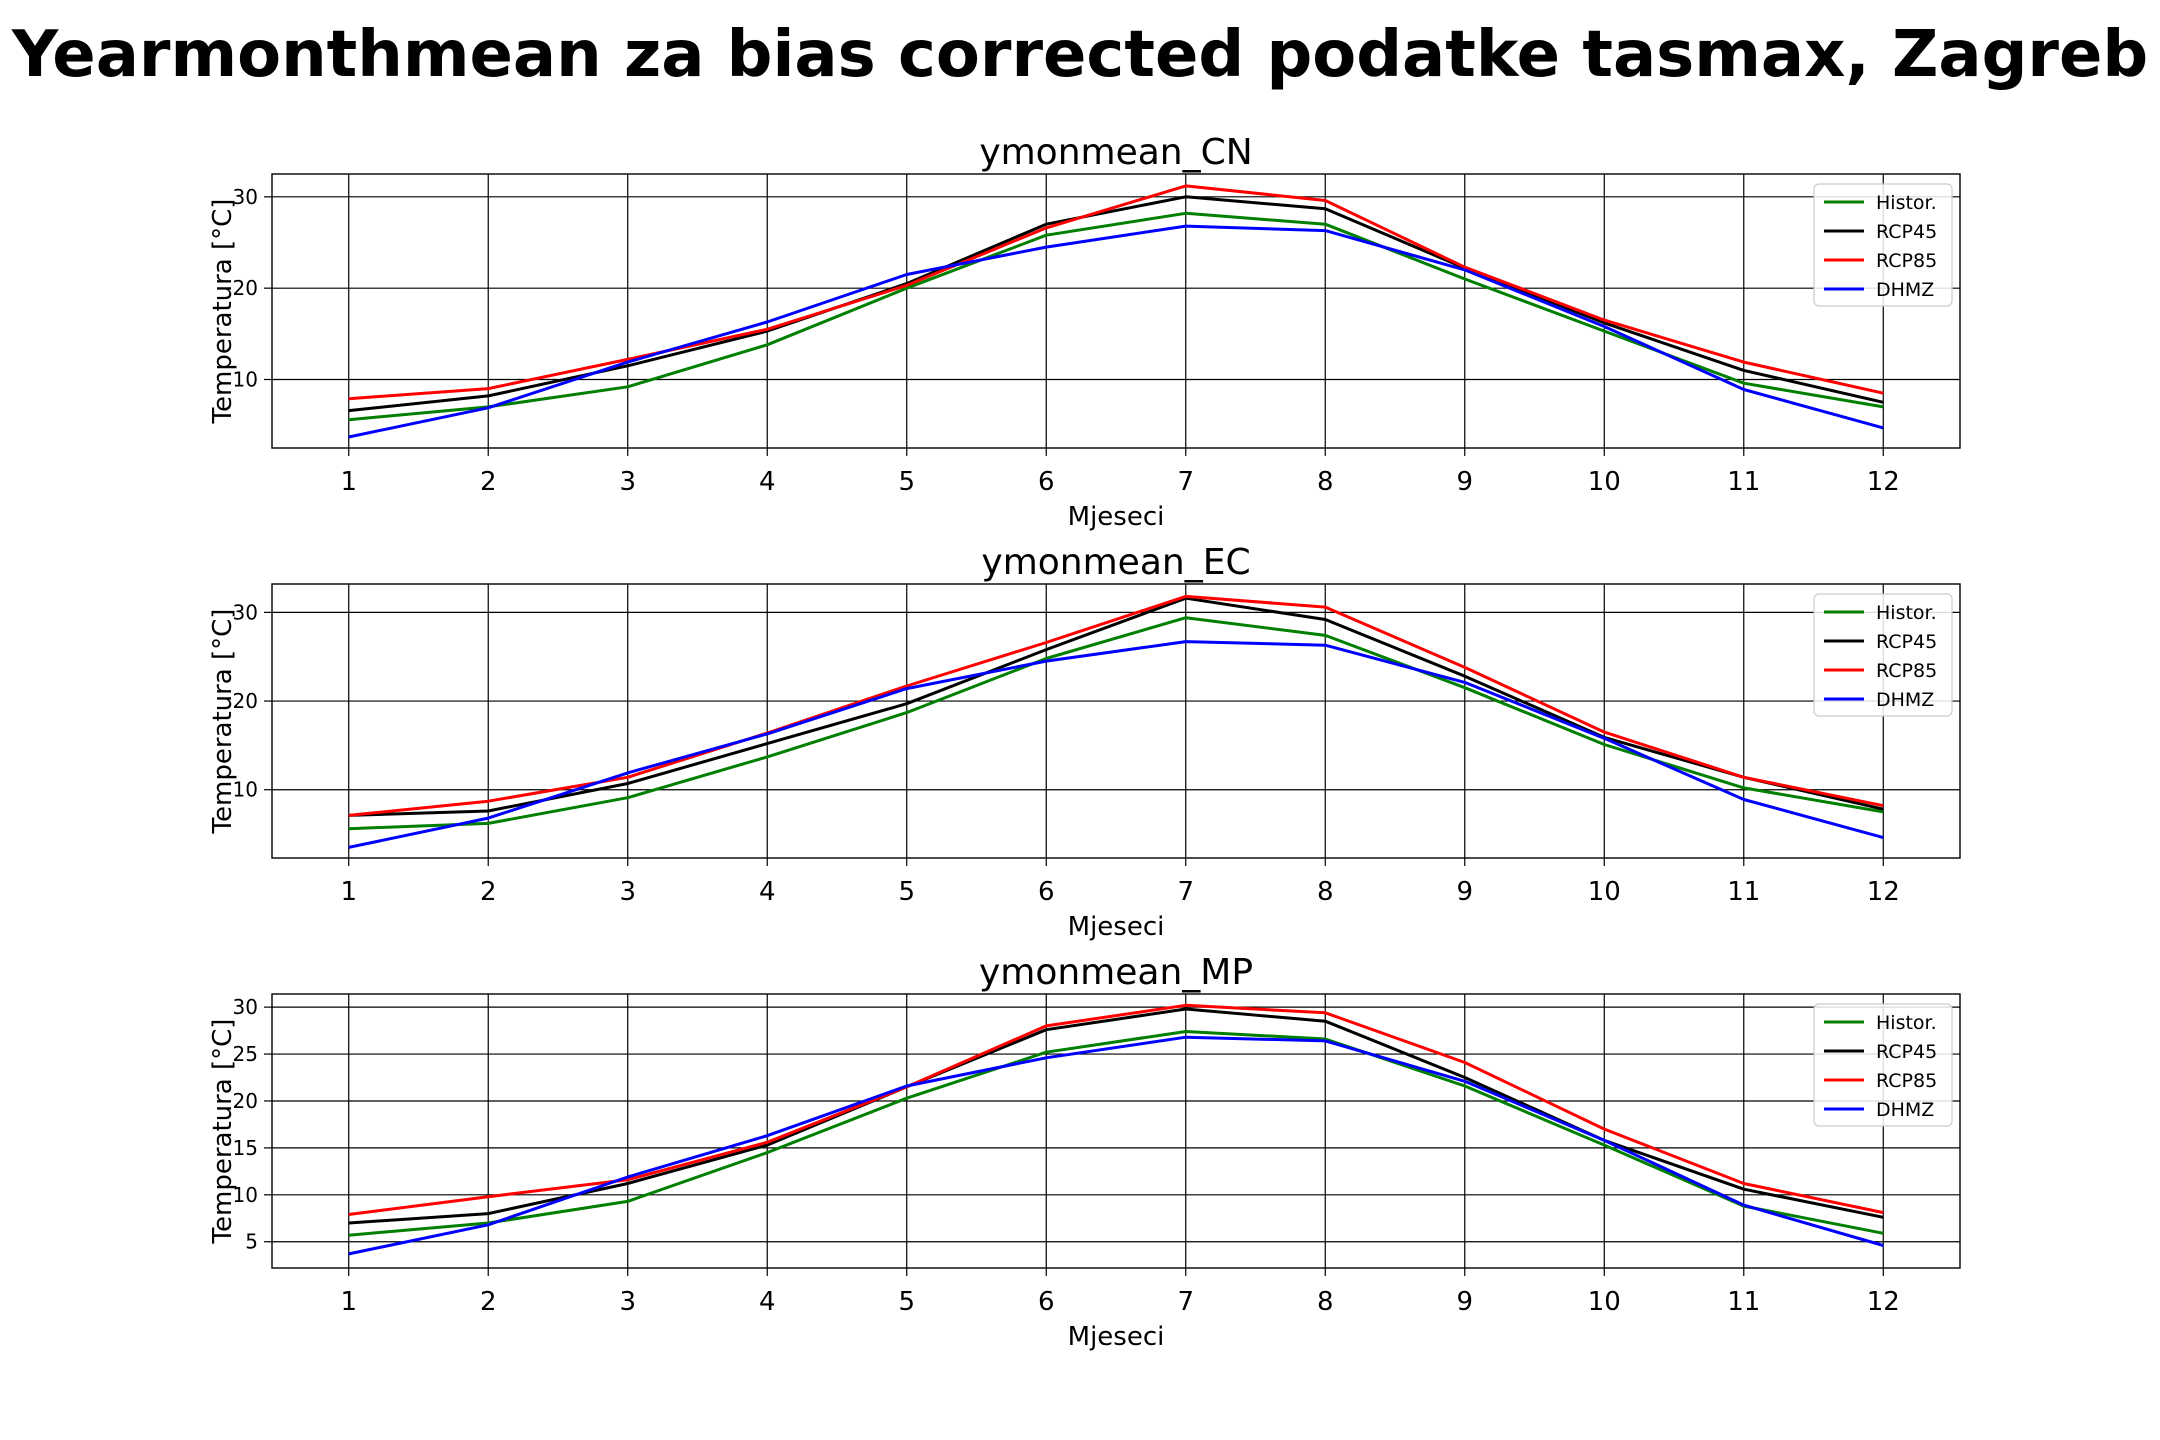 The height and width of the screenshot is (1440, 2160). What do you see at coordinates (1116, 972) in the screenshot?
I see `subplot-title: ymonmean_MP` at bounding box center [1116, 972].